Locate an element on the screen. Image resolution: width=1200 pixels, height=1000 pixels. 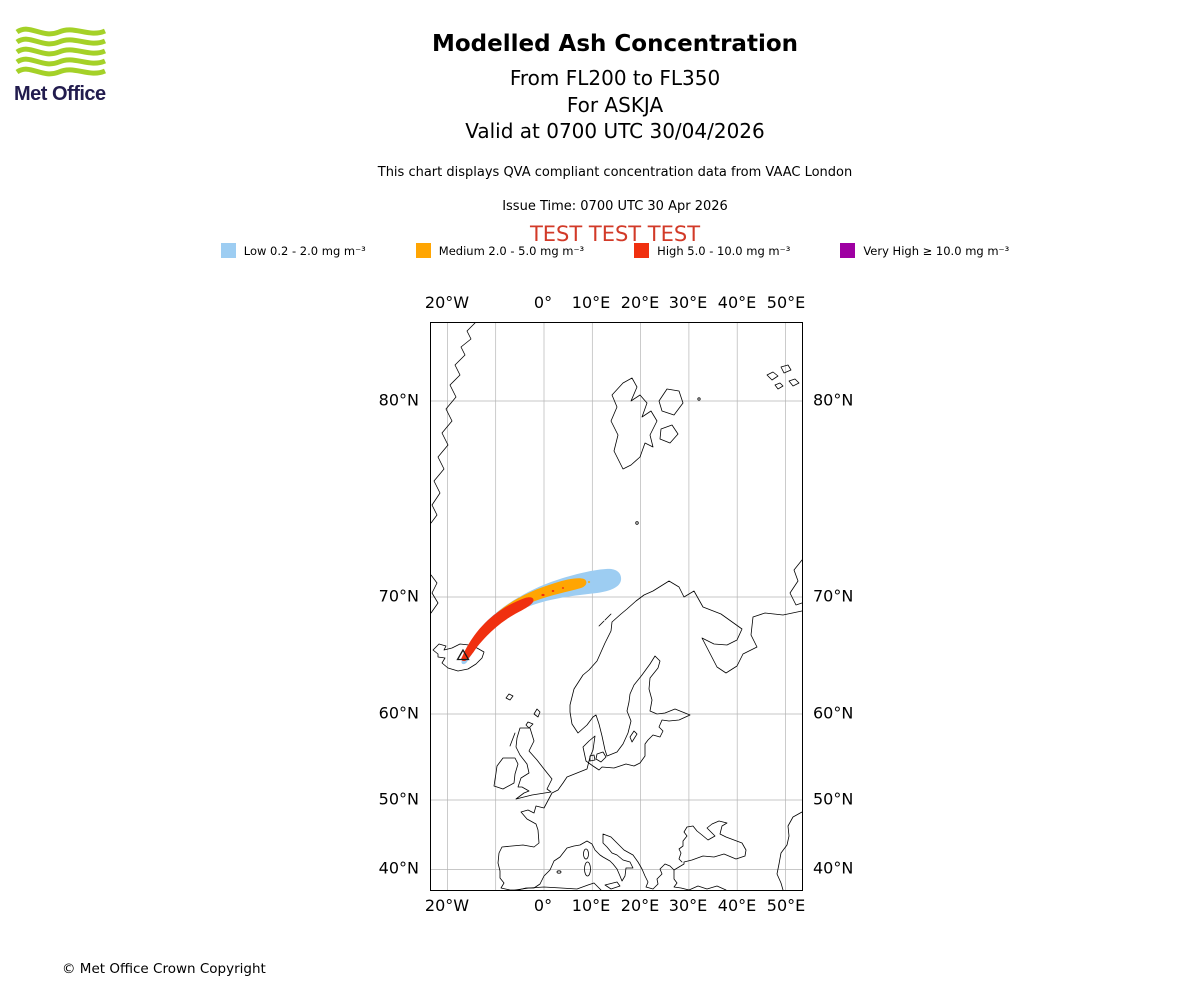
lon-label-bottom: 0° is located at coordinates (543, 905).